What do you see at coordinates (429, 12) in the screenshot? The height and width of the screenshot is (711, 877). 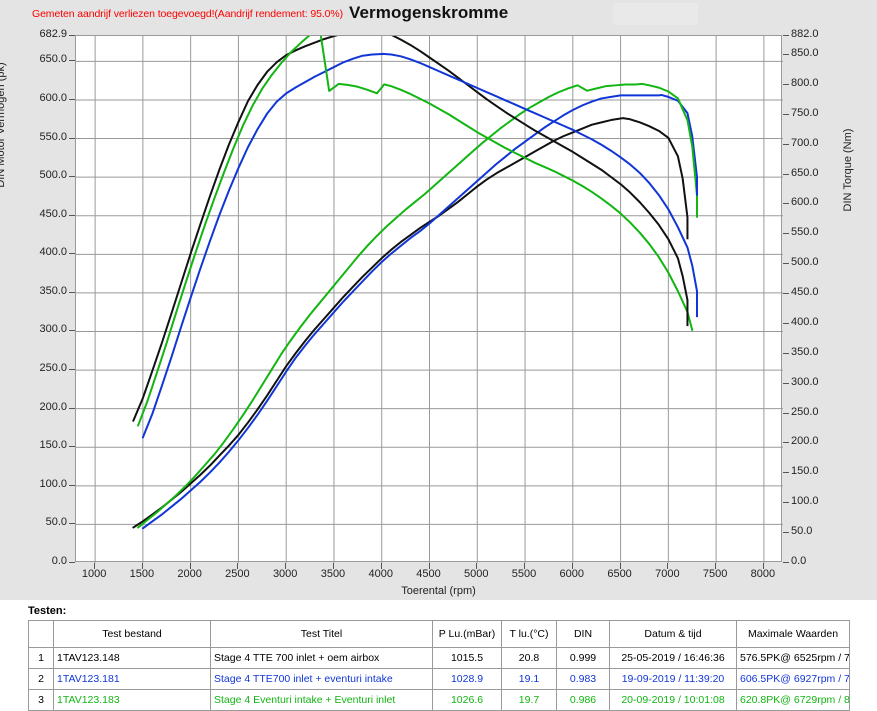 I see `chart-title: Vermogenskromme` at bounding box center [429, 12].